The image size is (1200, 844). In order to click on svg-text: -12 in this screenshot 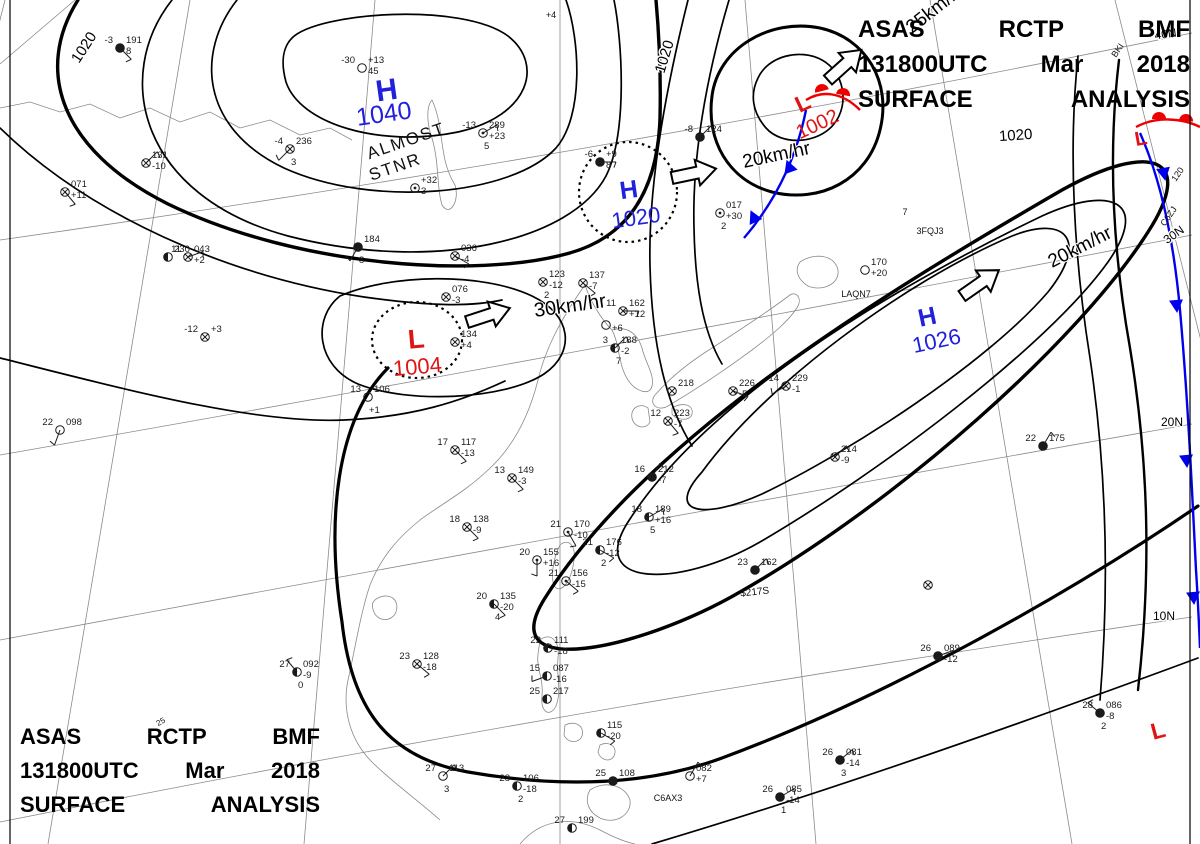, I will do `click(556, 285)`.